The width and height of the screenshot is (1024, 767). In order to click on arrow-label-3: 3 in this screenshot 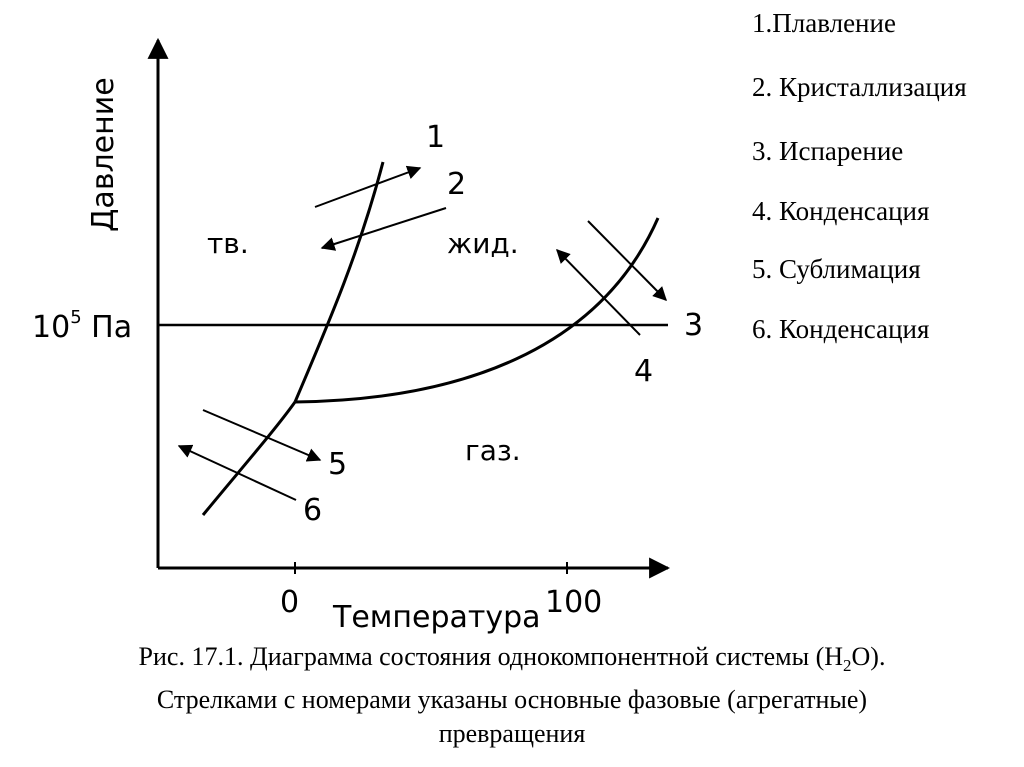, I will do `click(693, 325)`.